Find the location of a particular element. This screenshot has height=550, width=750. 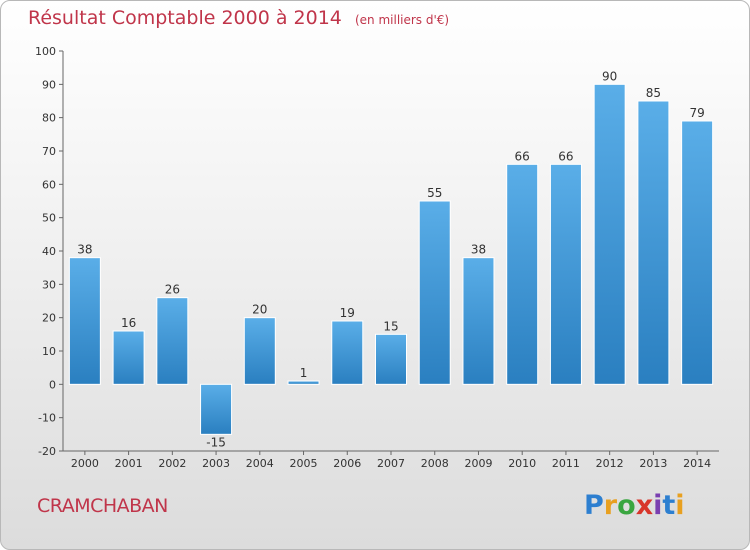

logo-letter: t is located at coordinates (669, 505).